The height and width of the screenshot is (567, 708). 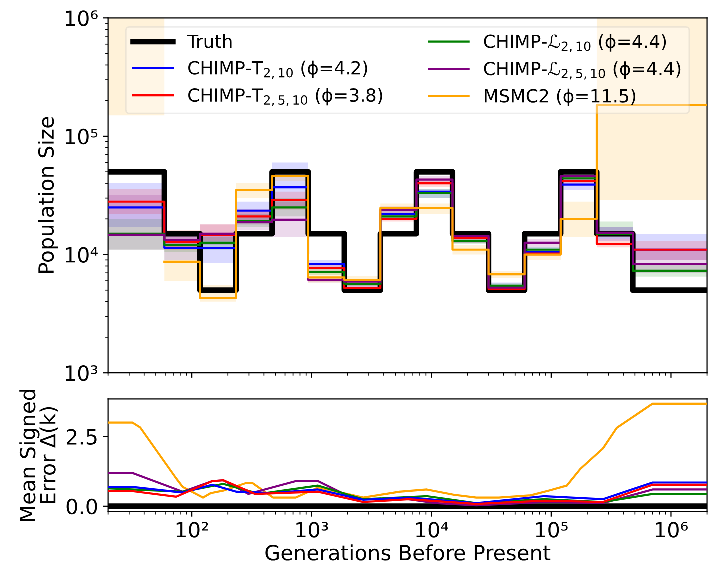 I want to click on legend-label: CHIMP-T$_{2,5,10}$ (ϕ=3.8), so click(x=285, y=97).